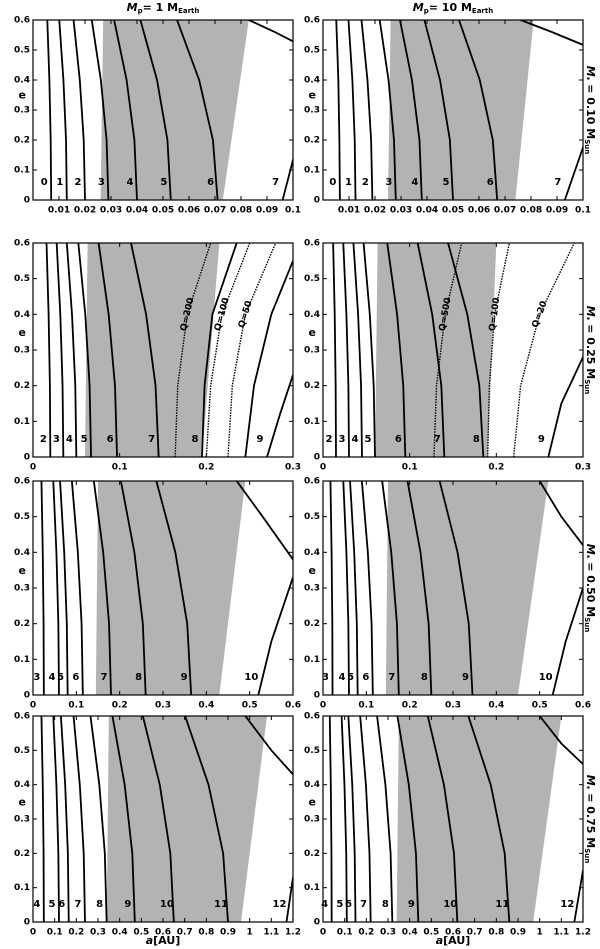 Image resolution: width=600 pixels, height=949 pixels. I want to click on label-subscript: *, so click(587, 319).